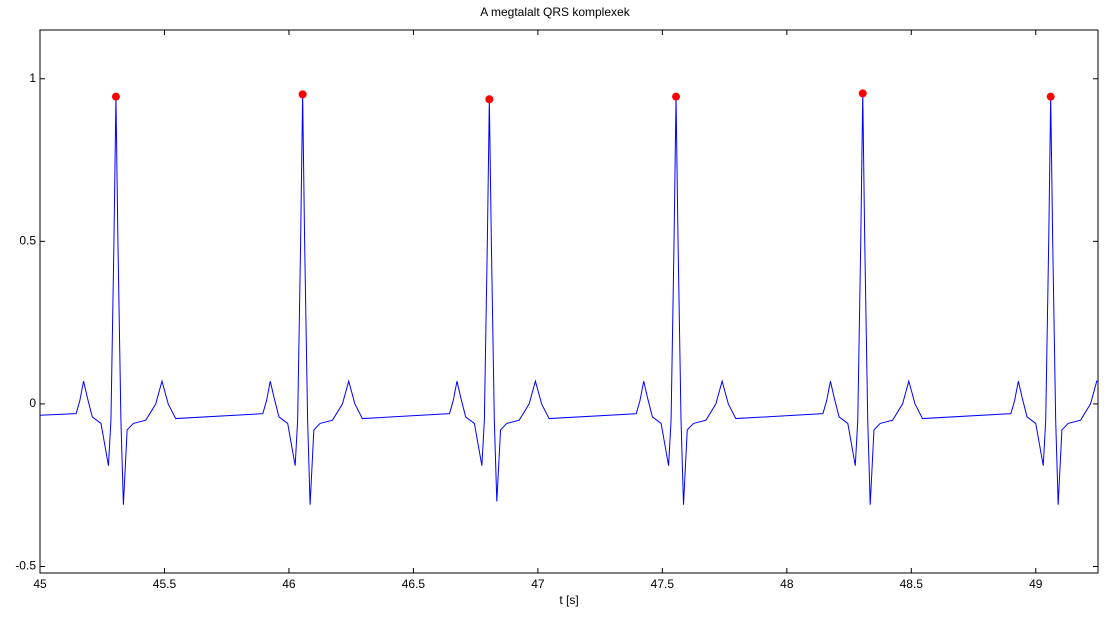 The image size is (1110, 618). I want to click on x-tick-label: 46, so click(289, 584).